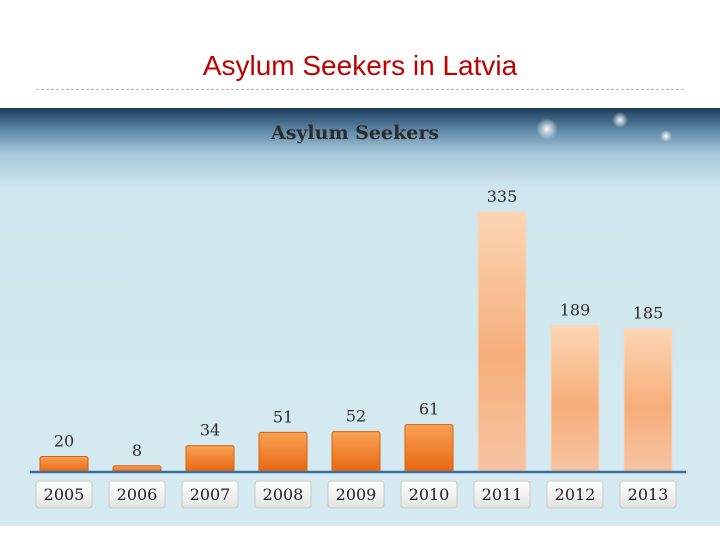 The width and height of the screenshot is (720, 540). What do you see at coordinates (64, 464) in the screenshot?
I see `bar-2005` at bounding box center [64, 464].